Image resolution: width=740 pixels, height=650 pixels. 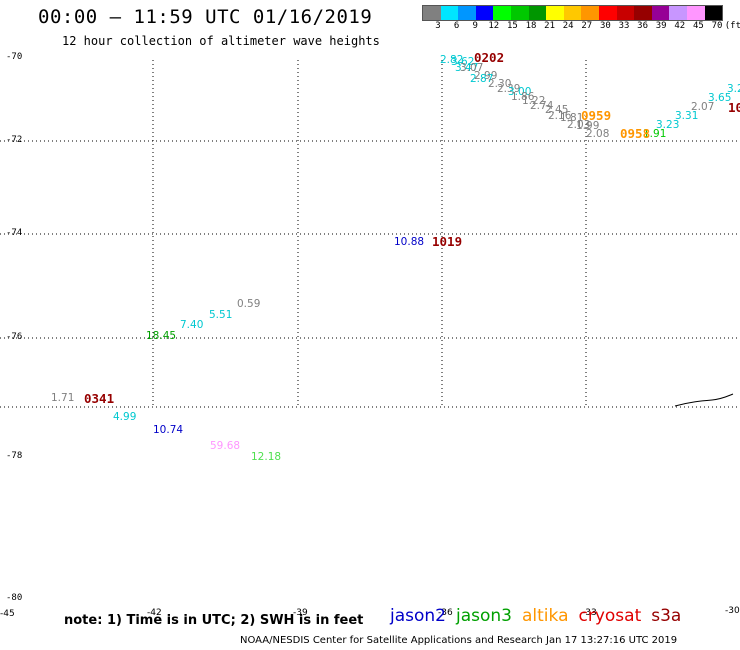 What do you see at coordinates (472, 68) in the screenshot?
I see `wave-value: 3.07` at bounding box center [472, 68].